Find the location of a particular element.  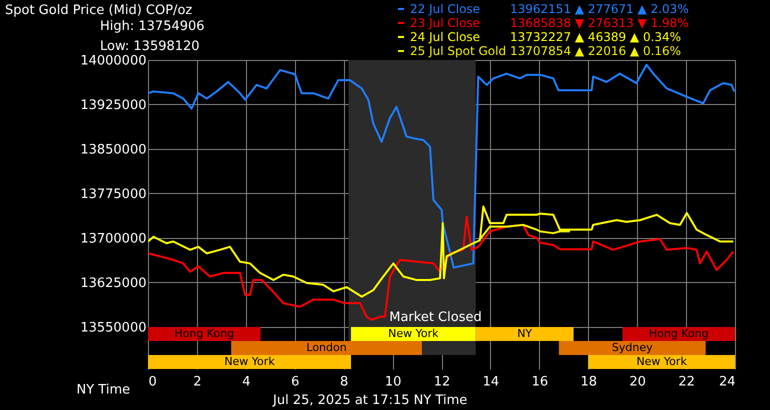

y-tick-label: 13850000 is located at coordinates (113, 150).